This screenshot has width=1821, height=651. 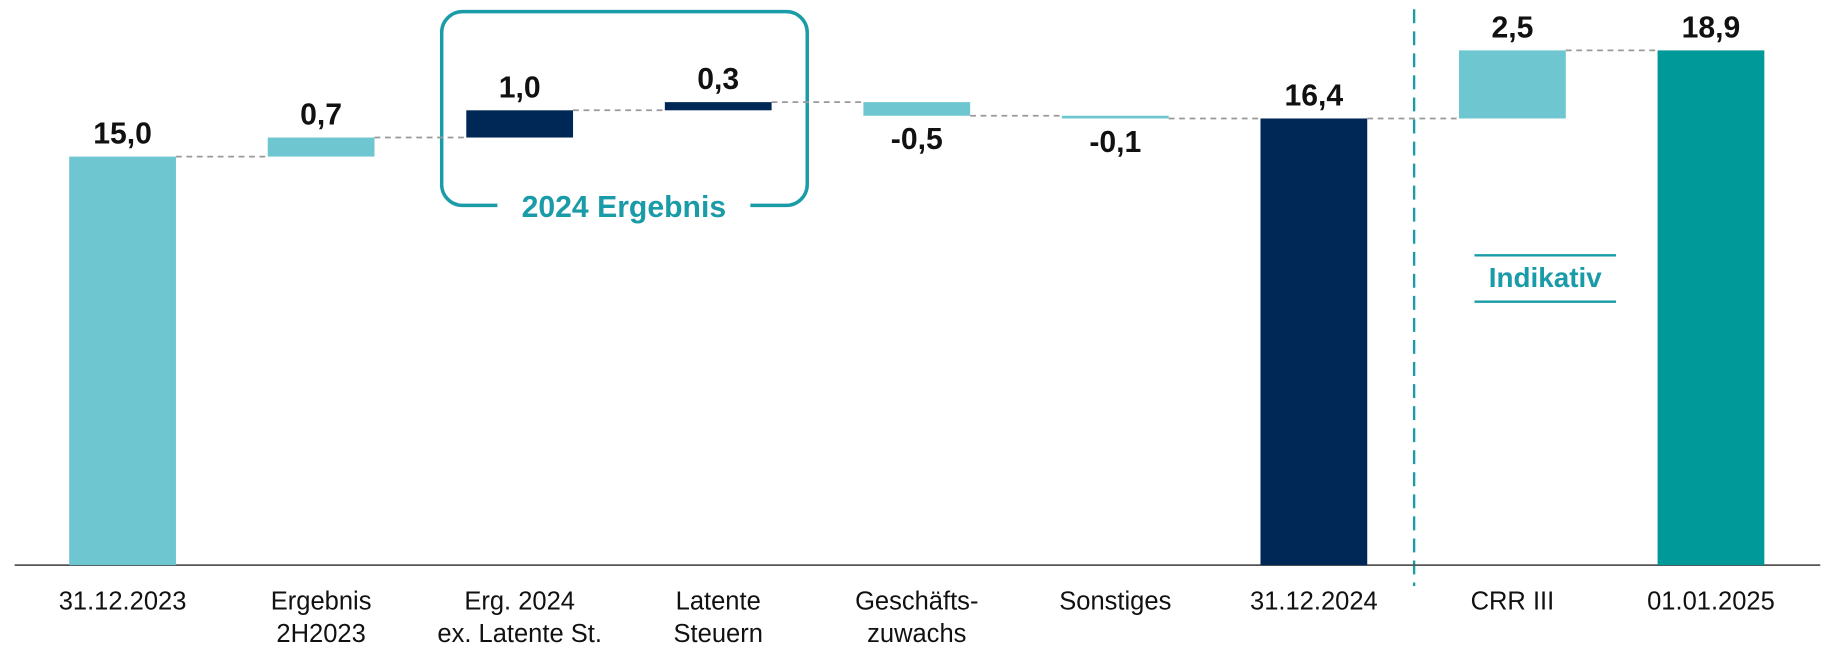 I want to click on value-label: 15,0, so click(x=122, y=134).